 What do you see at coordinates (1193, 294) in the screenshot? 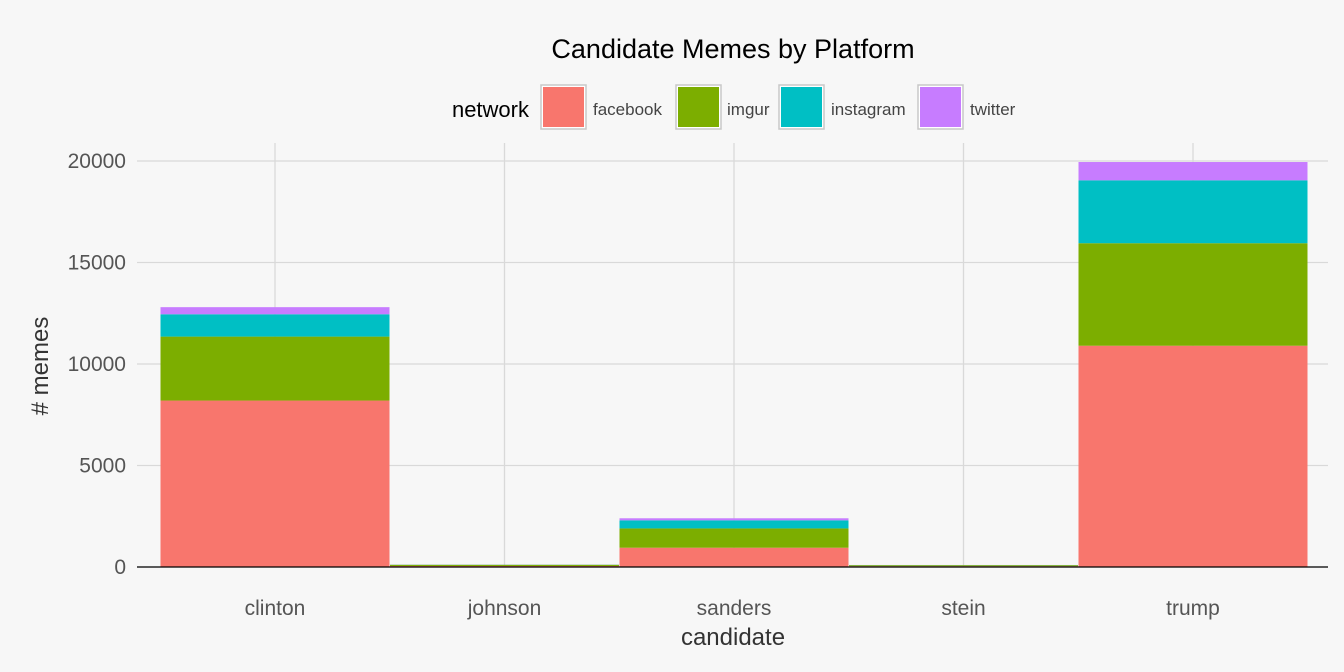
I see `bar-imgur-trump` at bounding box center [1193, 294].